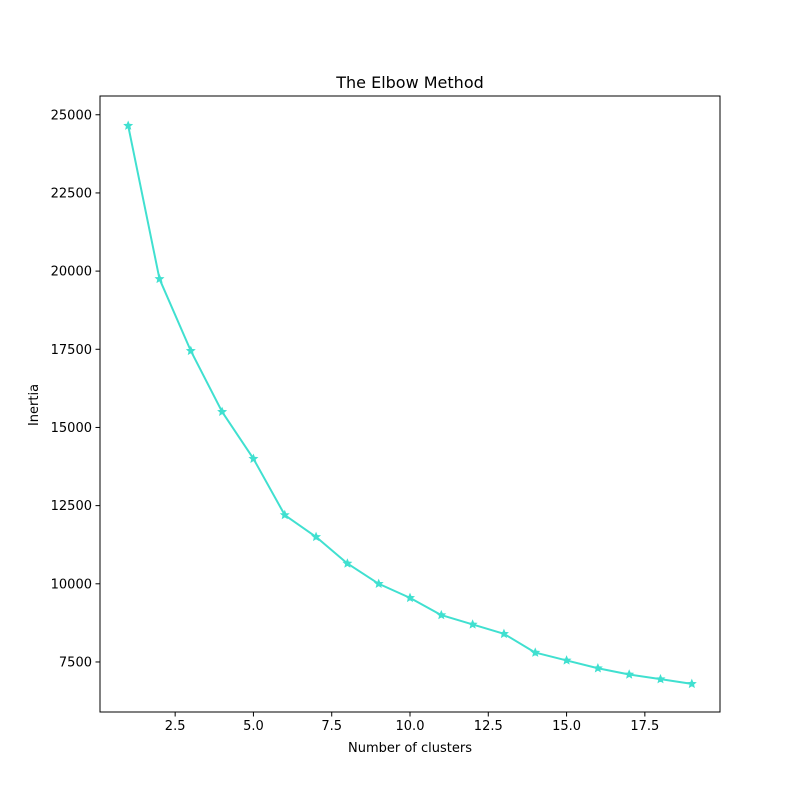 Image resolution: width=800 pixels, height=800 pixels. What do you see at coordinates (488, 726) in the screenshot?
I see `x-tick-label: 12.5` at bounding box center [488, 726].